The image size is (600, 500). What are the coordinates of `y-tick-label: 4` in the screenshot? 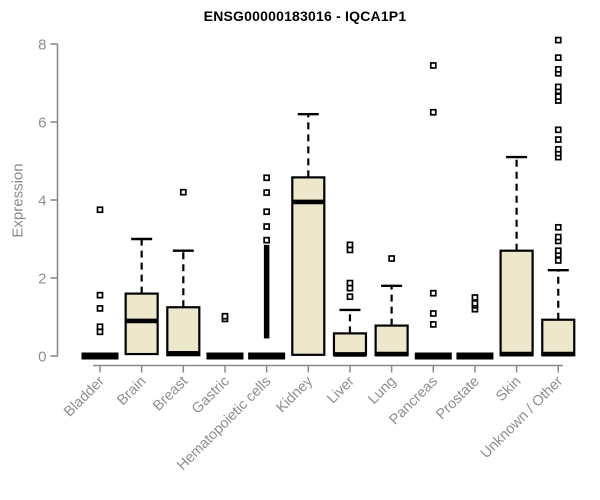 It's located at (42, 201).